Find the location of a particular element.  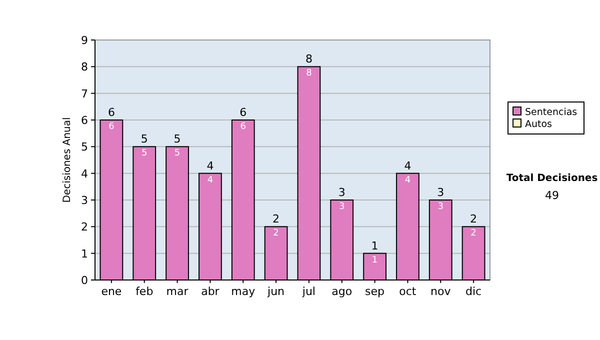

y-tick-label: 6 is located at coordinates (84, 120).